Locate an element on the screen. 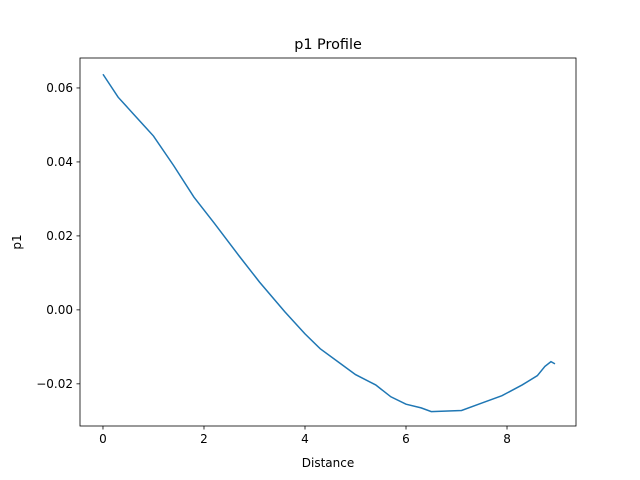  x-axis-label: Distance is located at coordinates (328, 463).